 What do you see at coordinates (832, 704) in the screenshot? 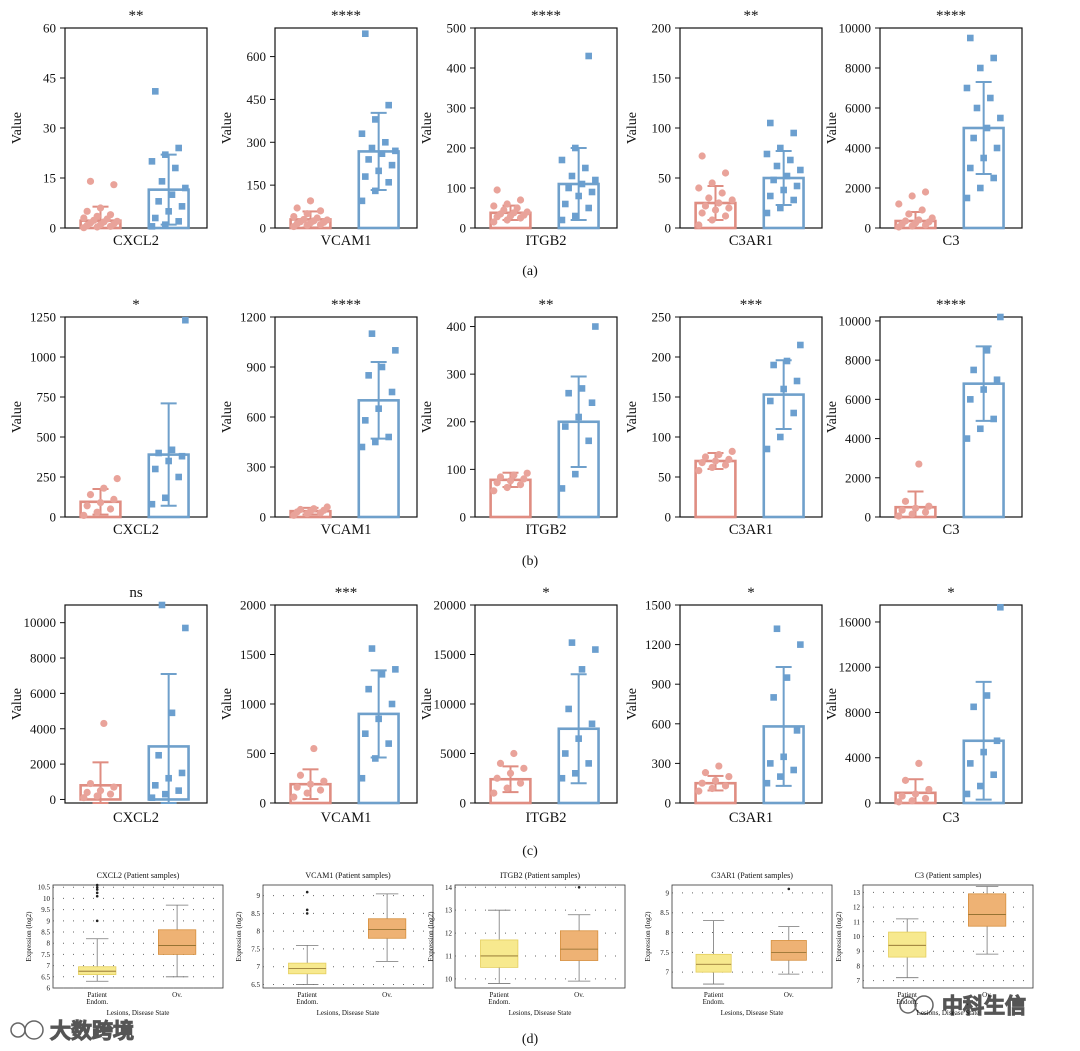
I see `y-axis-label: Value` at bounding box center [832, 704].